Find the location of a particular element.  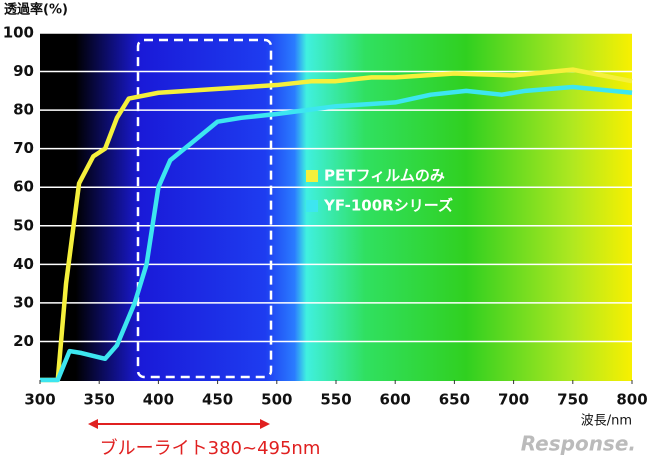

y-tick-label: 80 is located at coordinates (23, 110).